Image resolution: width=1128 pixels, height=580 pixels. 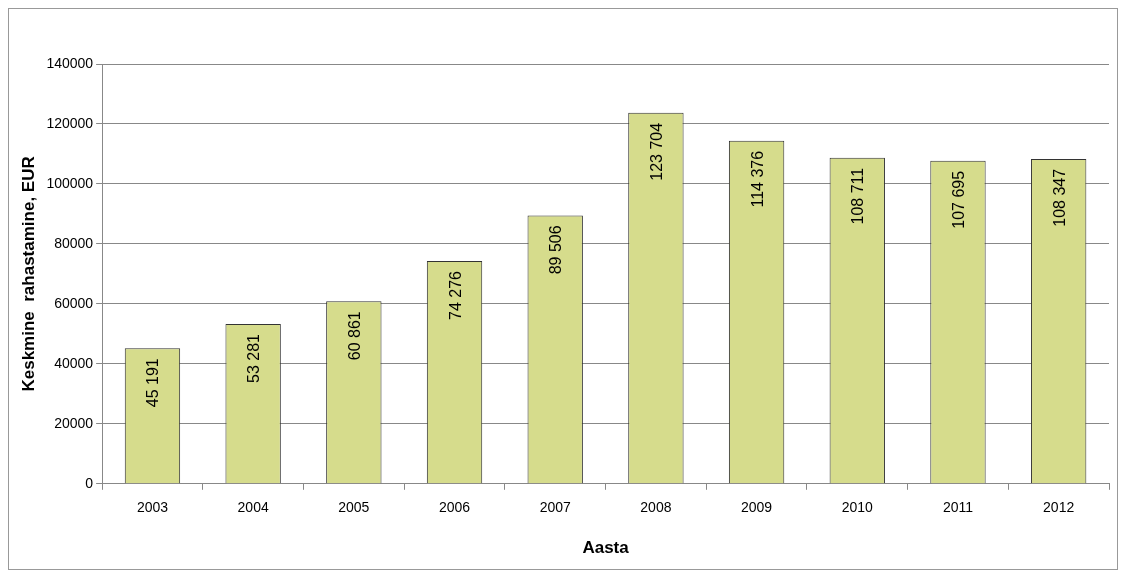 I want to click on y-tick-label: 60000, so click(x=74, y=302).